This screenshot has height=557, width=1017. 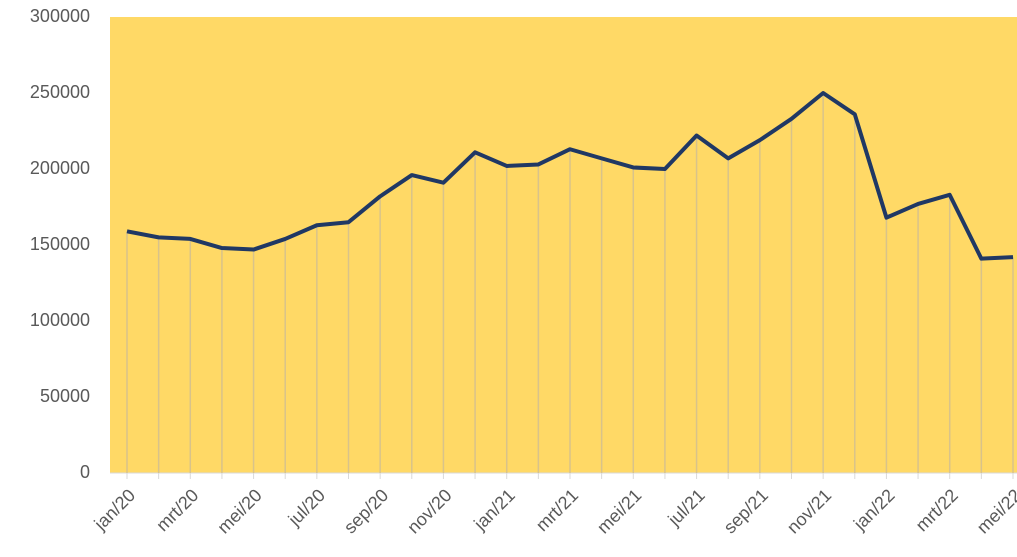 I want to click on x-tick-label: mrt/20, so click(x=177, y=510).